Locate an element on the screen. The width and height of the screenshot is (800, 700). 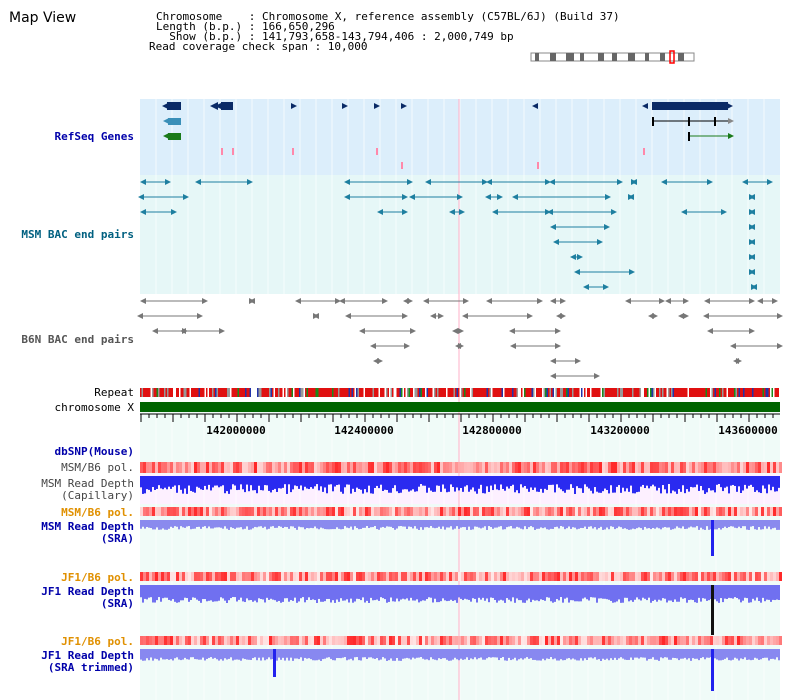
track-label-b6n-bac: B6N BAC end pairs is located at coordinates (77, 339).